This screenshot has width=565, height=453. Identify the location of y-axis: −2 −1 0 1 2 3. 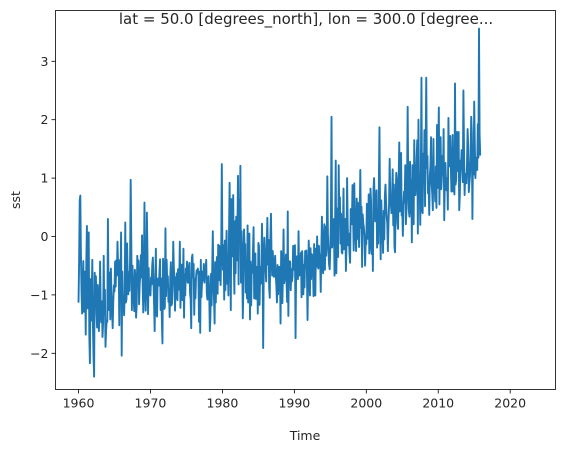
(43, 207).